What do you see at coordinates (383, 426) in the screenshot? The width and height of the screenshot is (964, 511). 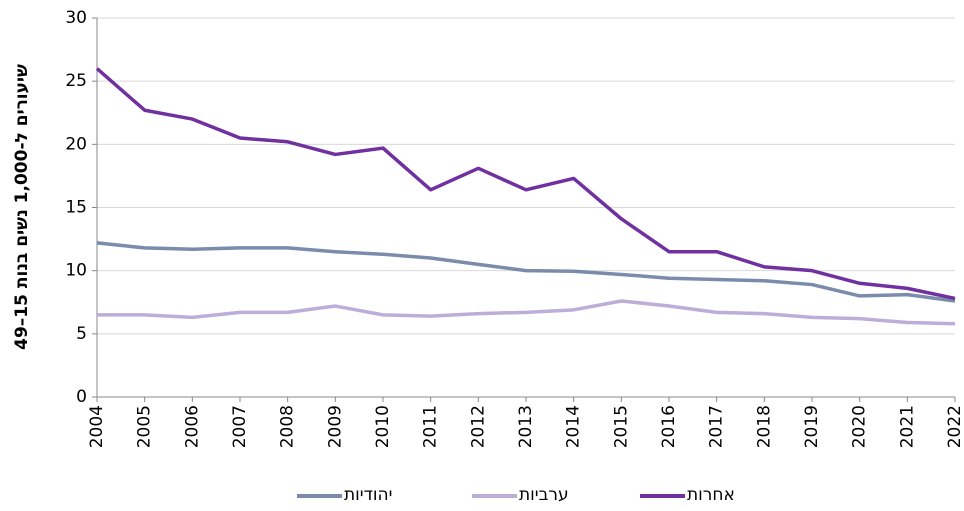 I see `x-tick-label: 2010` at bounding box center [383, 426].